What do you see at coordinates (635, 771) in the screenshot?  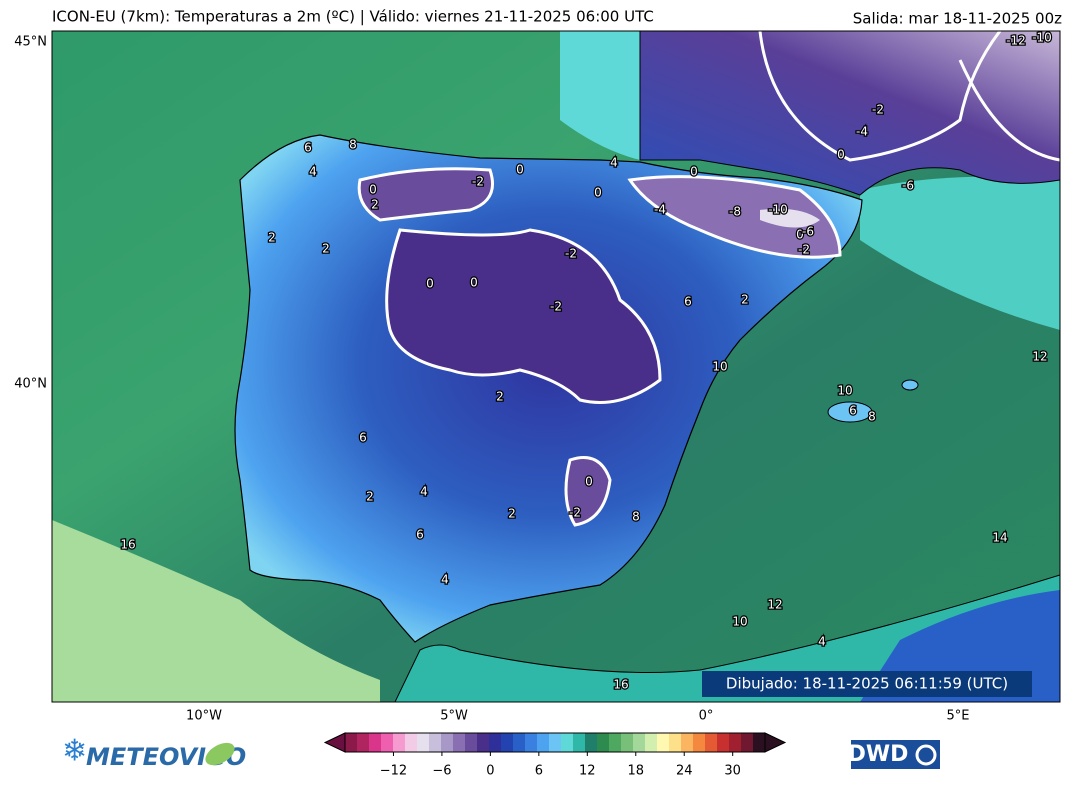 I see `colorbar-tick-label: 18` at bounding box center [635, 771].